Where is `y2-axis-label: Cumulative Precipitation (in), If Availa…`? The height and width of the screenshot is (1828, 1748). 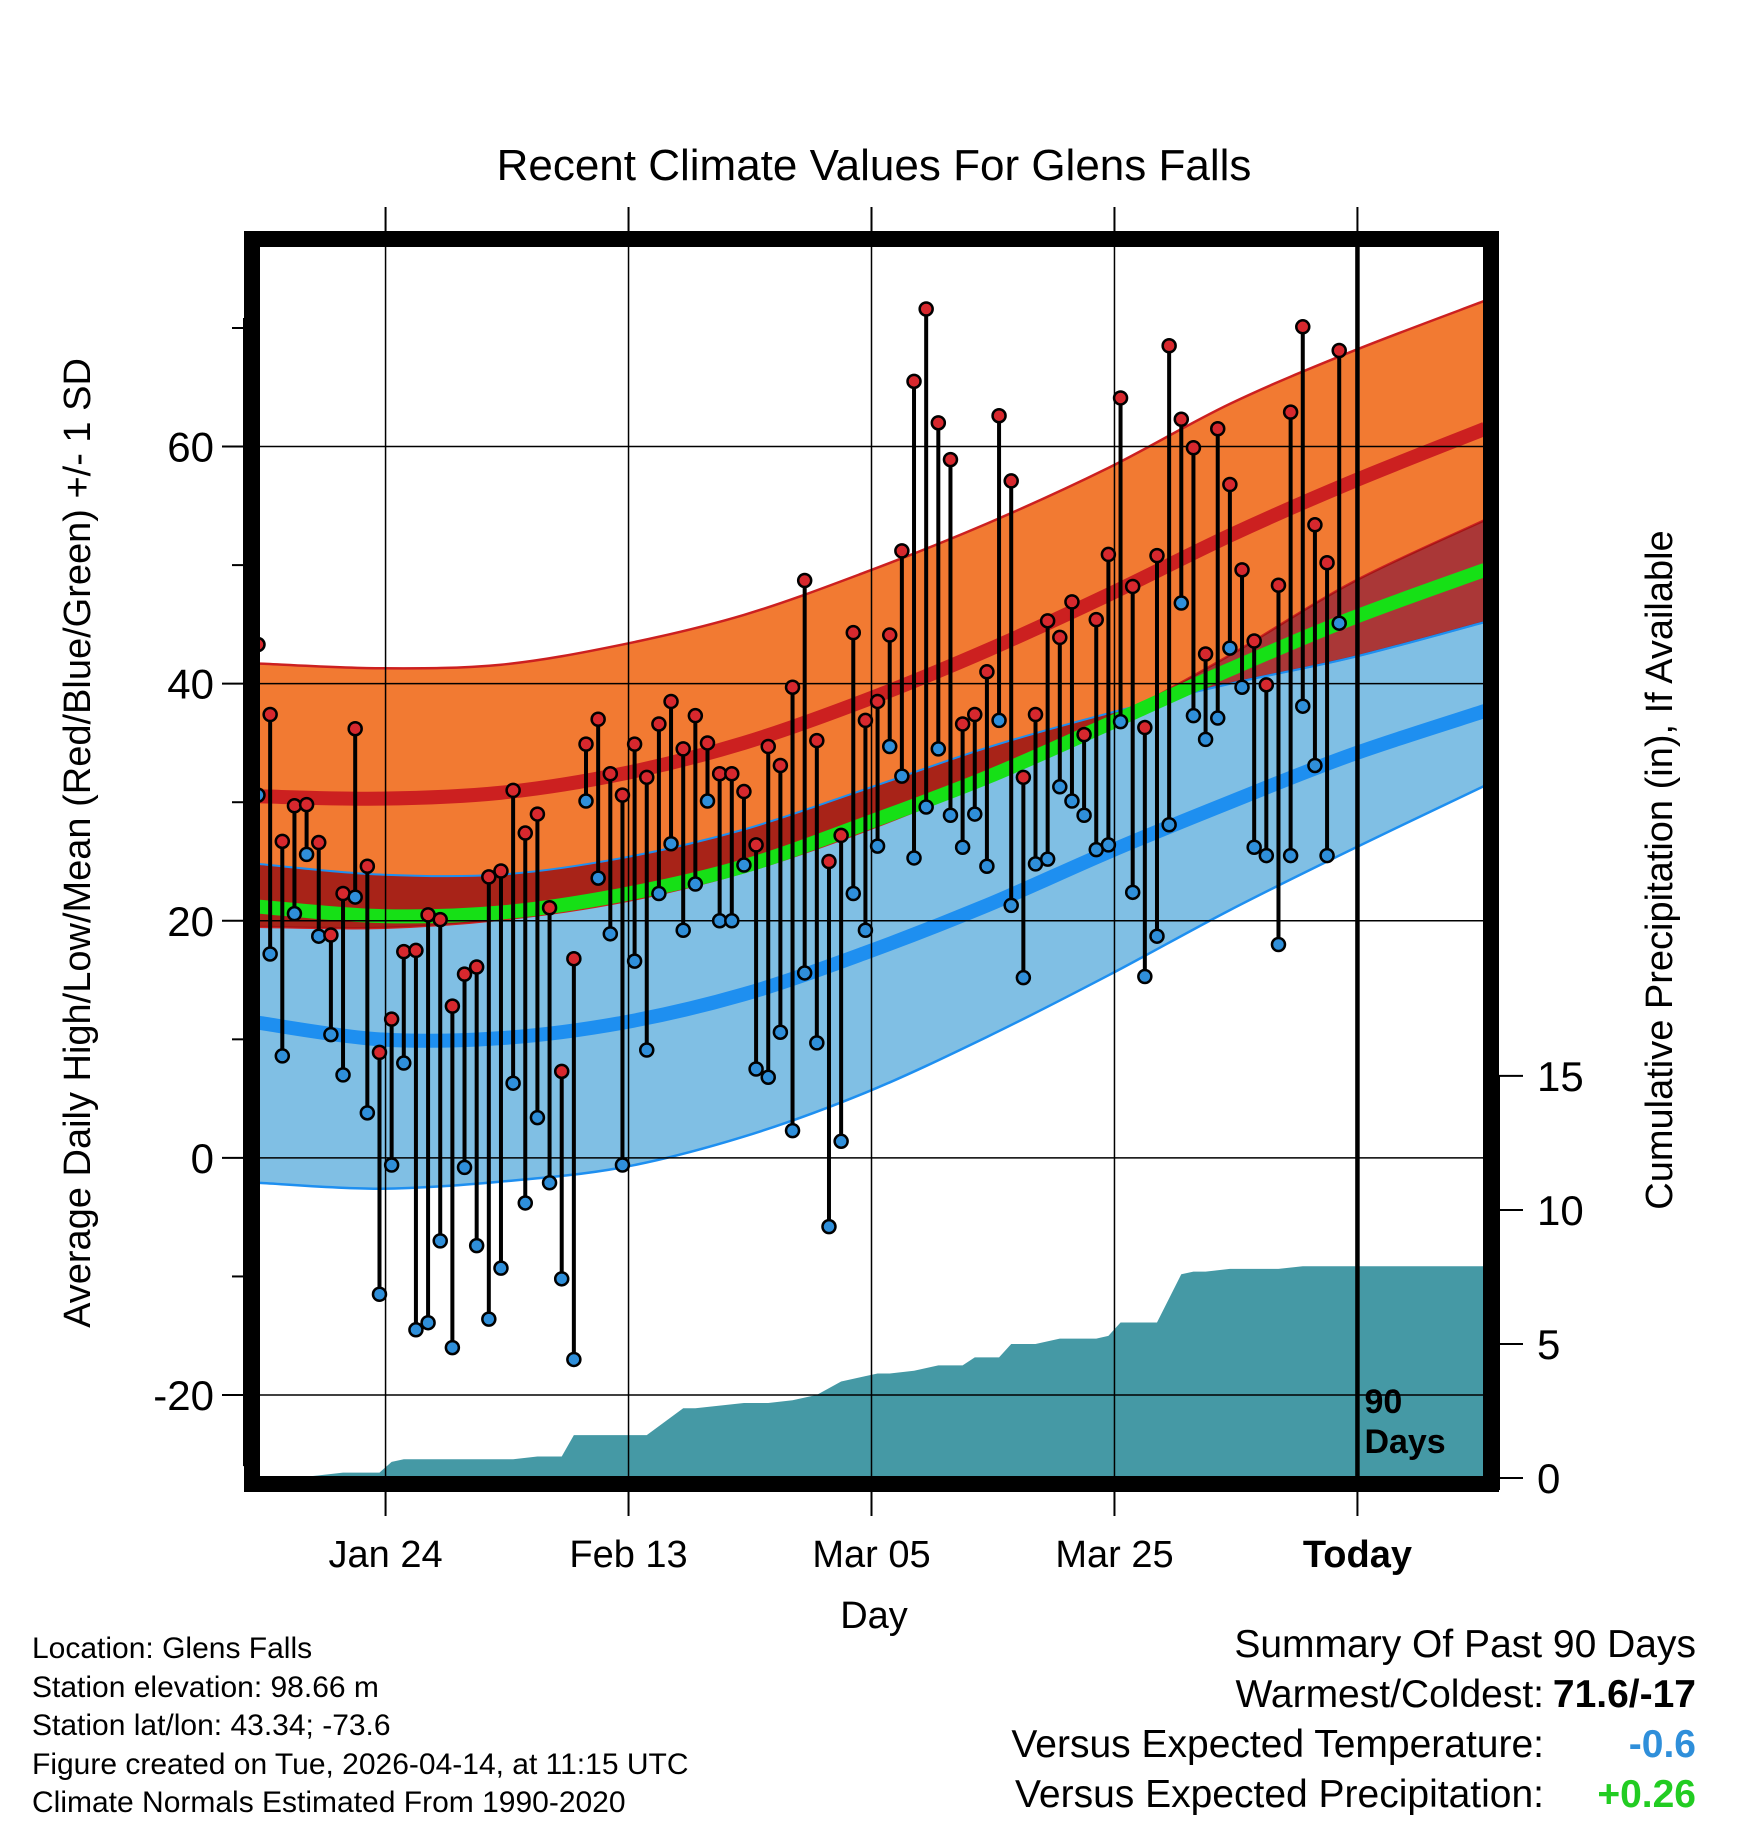 y2-axis-label: Cumulative Precipitation (in), If Availa… is located at coordinates (1660, 869).